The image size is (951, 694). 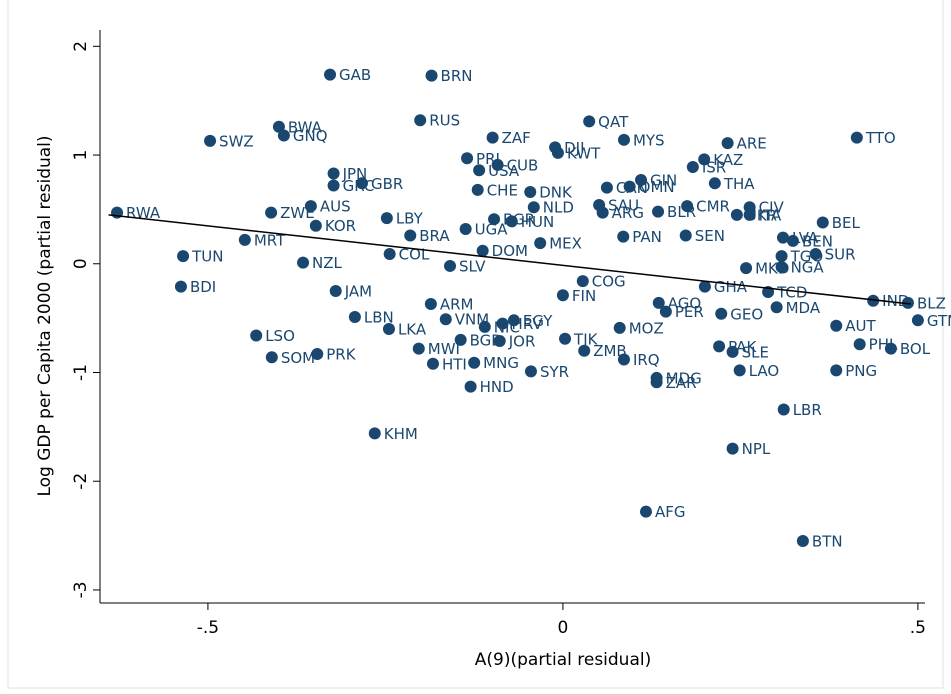 What do you see at coordinates (81, 481) in the screenshot?
I see `y-tick-label: -2` at bounding box center [81, 481].